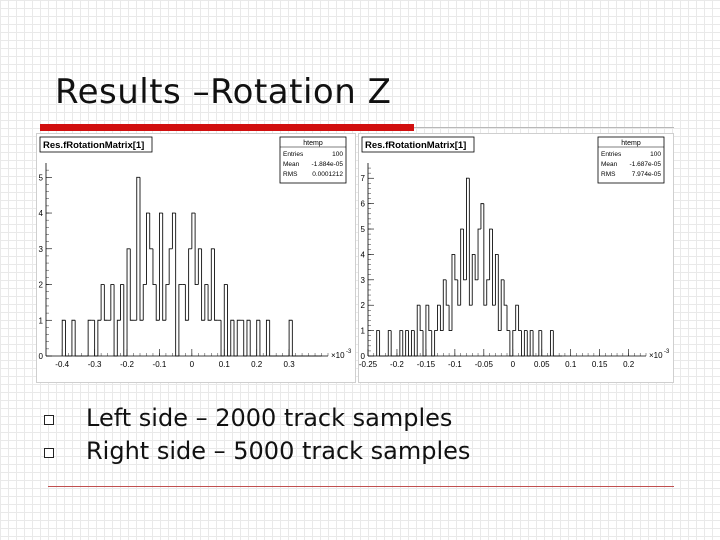 The height and width of the screenshot is (540, 720). What do you see at coordinates (127, 364) in the screenshot?
I see `x-tick-label: -0.2` at bounding box center [127, 364].